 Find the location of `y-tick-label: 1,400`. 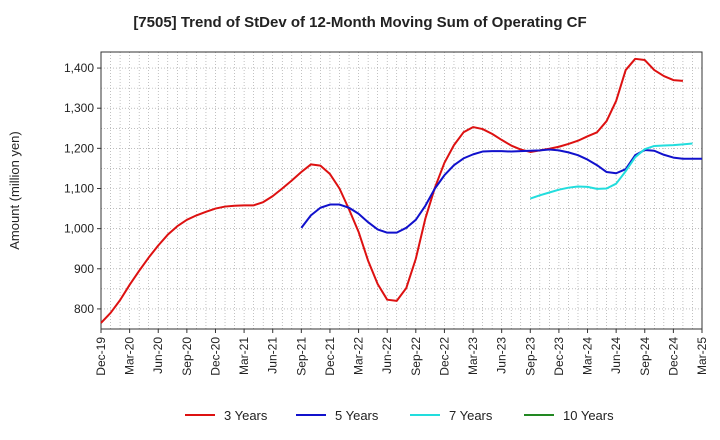

y-tick-label: 1,400 is located at coordinates (79, 68).